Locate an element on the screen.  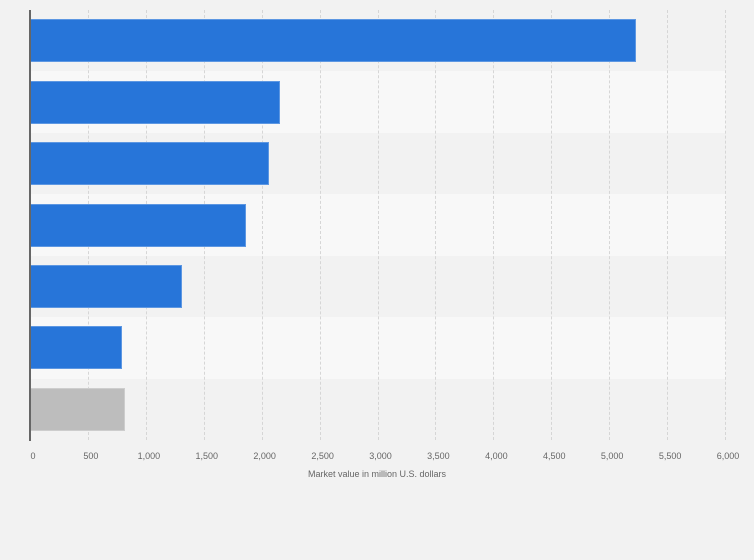
y-axis-line is located at coordinates (30, 225).